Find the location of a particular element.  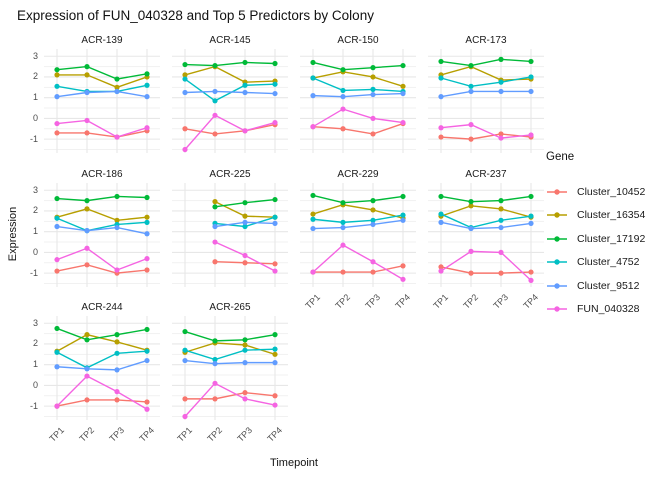

x-tick-label: TP2 is located at coordinates (87, 434).